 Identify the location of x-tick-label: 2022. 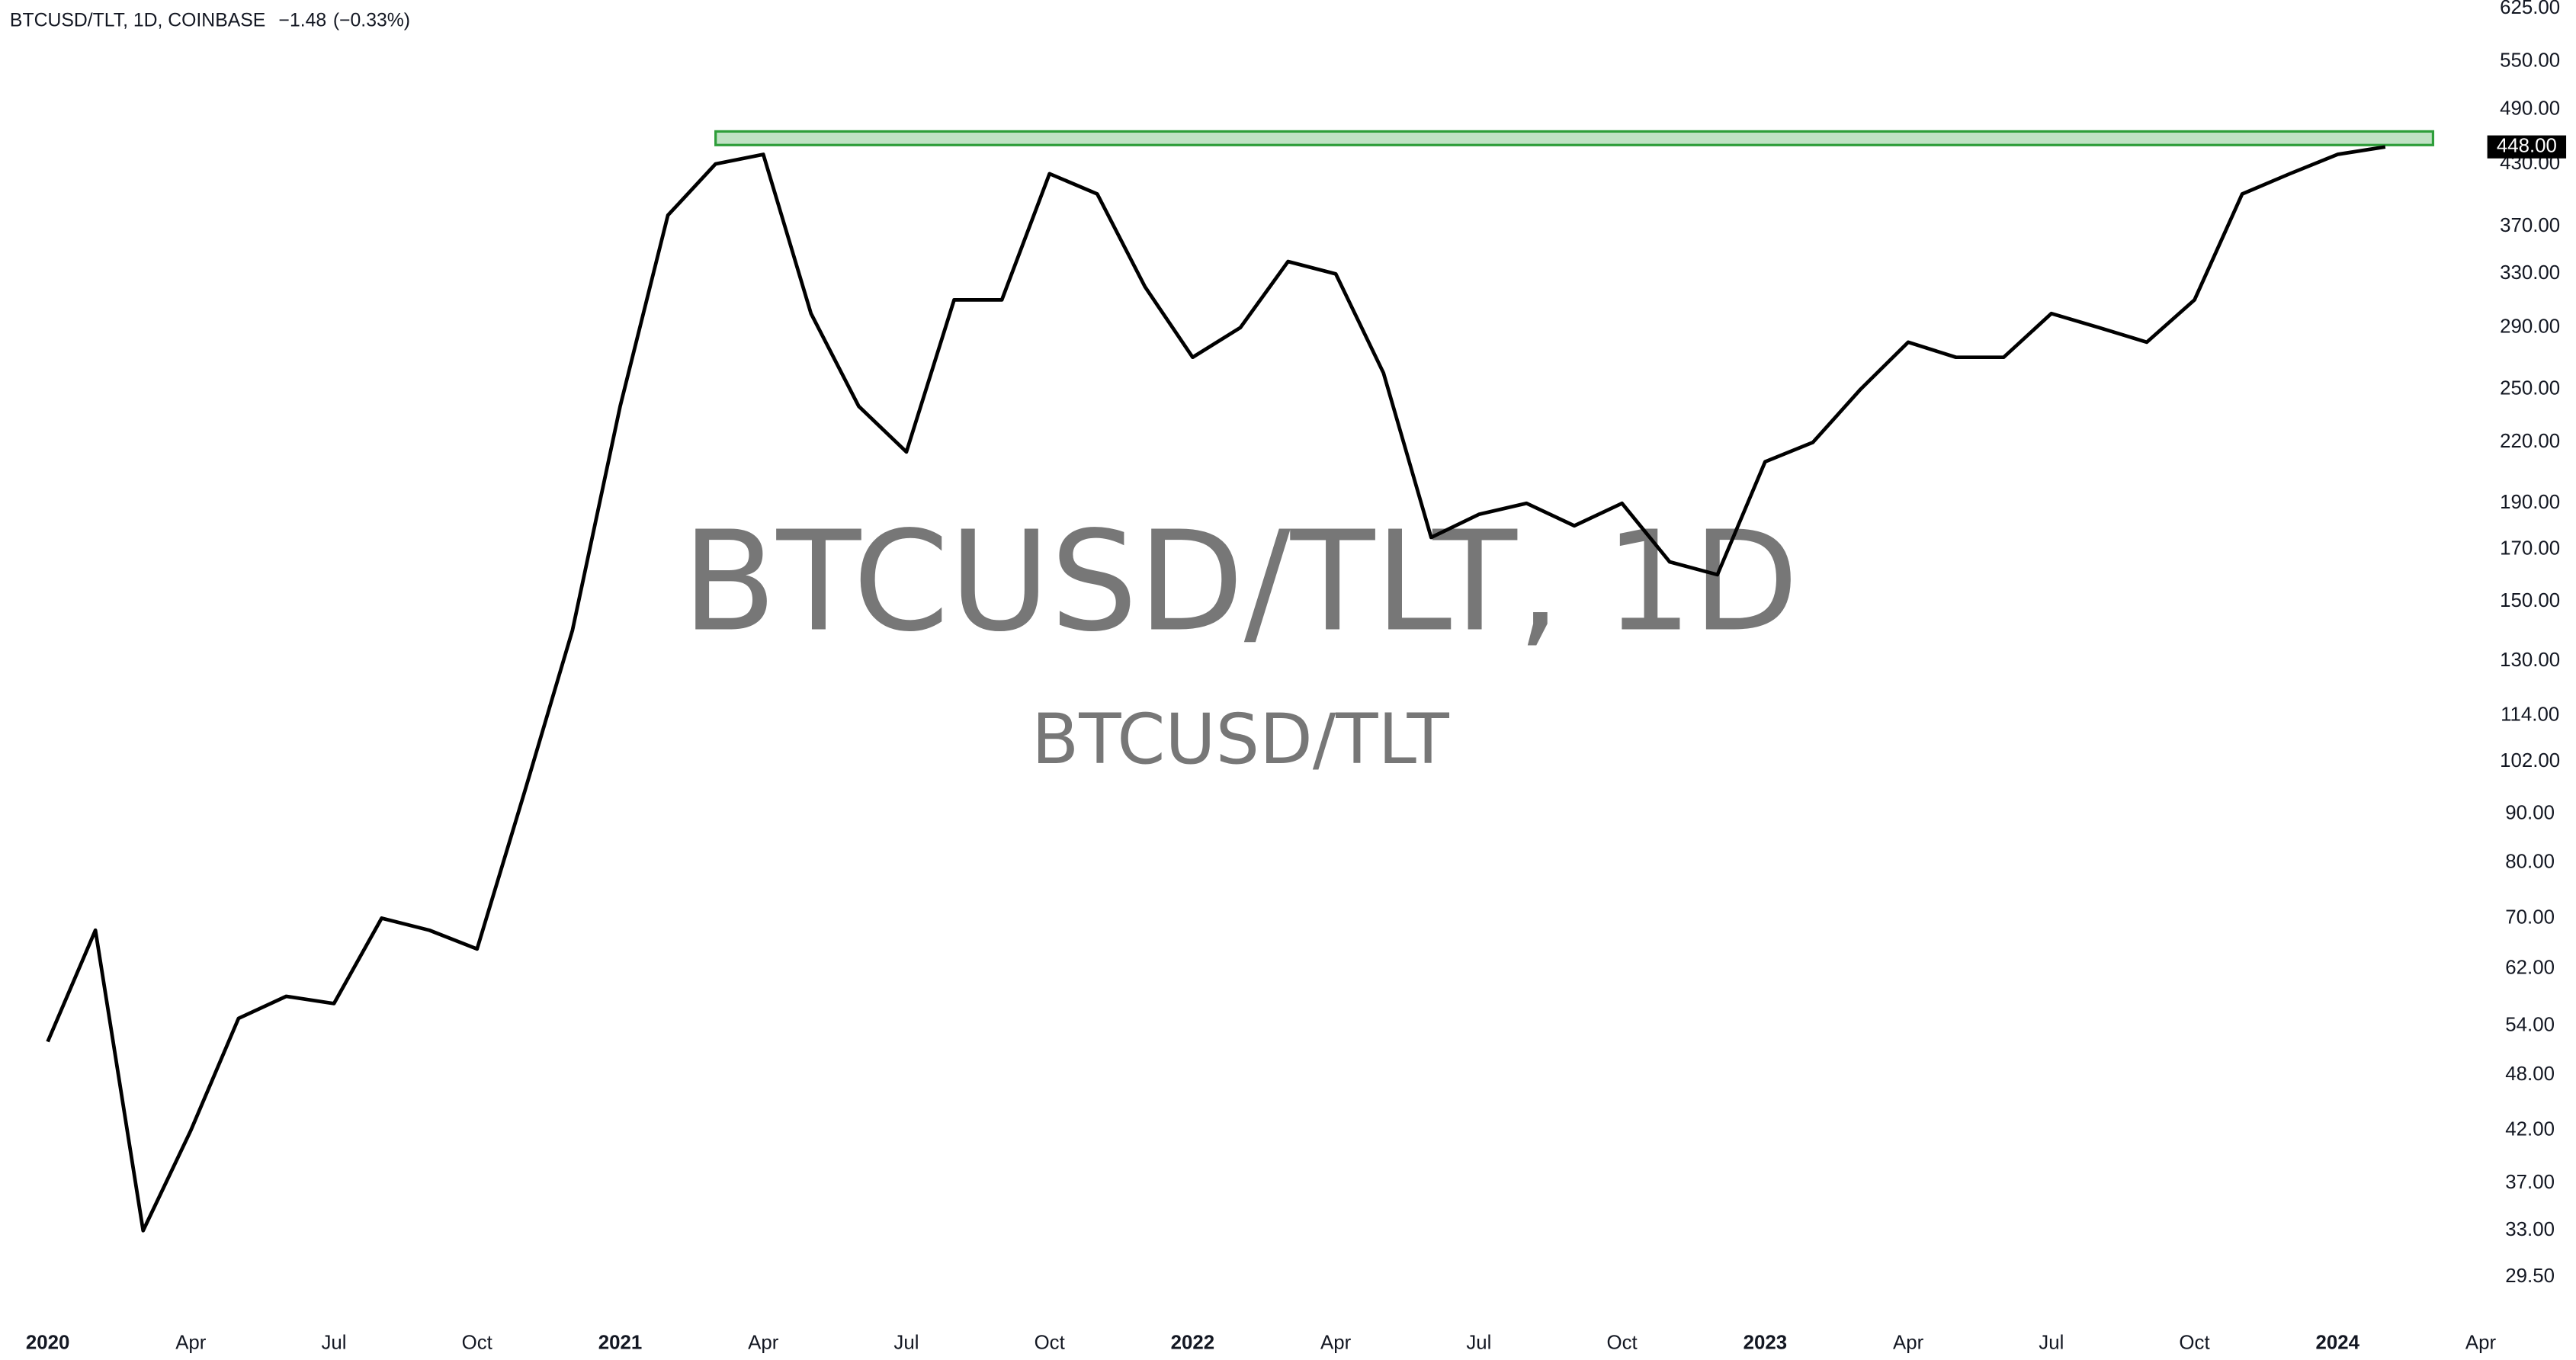
(1193, 1342).